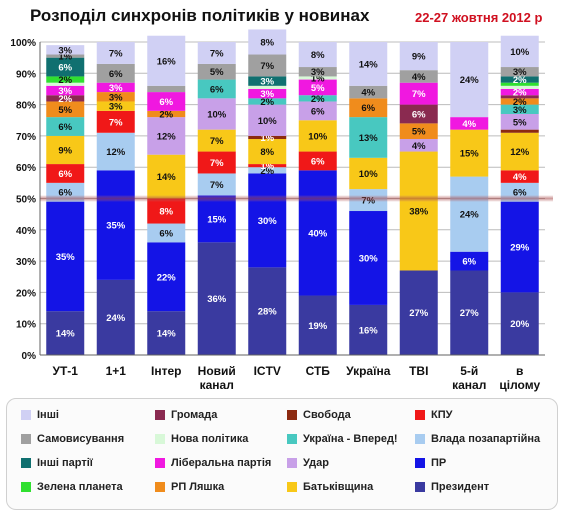  Describe the element at coordinates (26, 231) in the screenshot. I see `y-tick-label: 40%` at that location.